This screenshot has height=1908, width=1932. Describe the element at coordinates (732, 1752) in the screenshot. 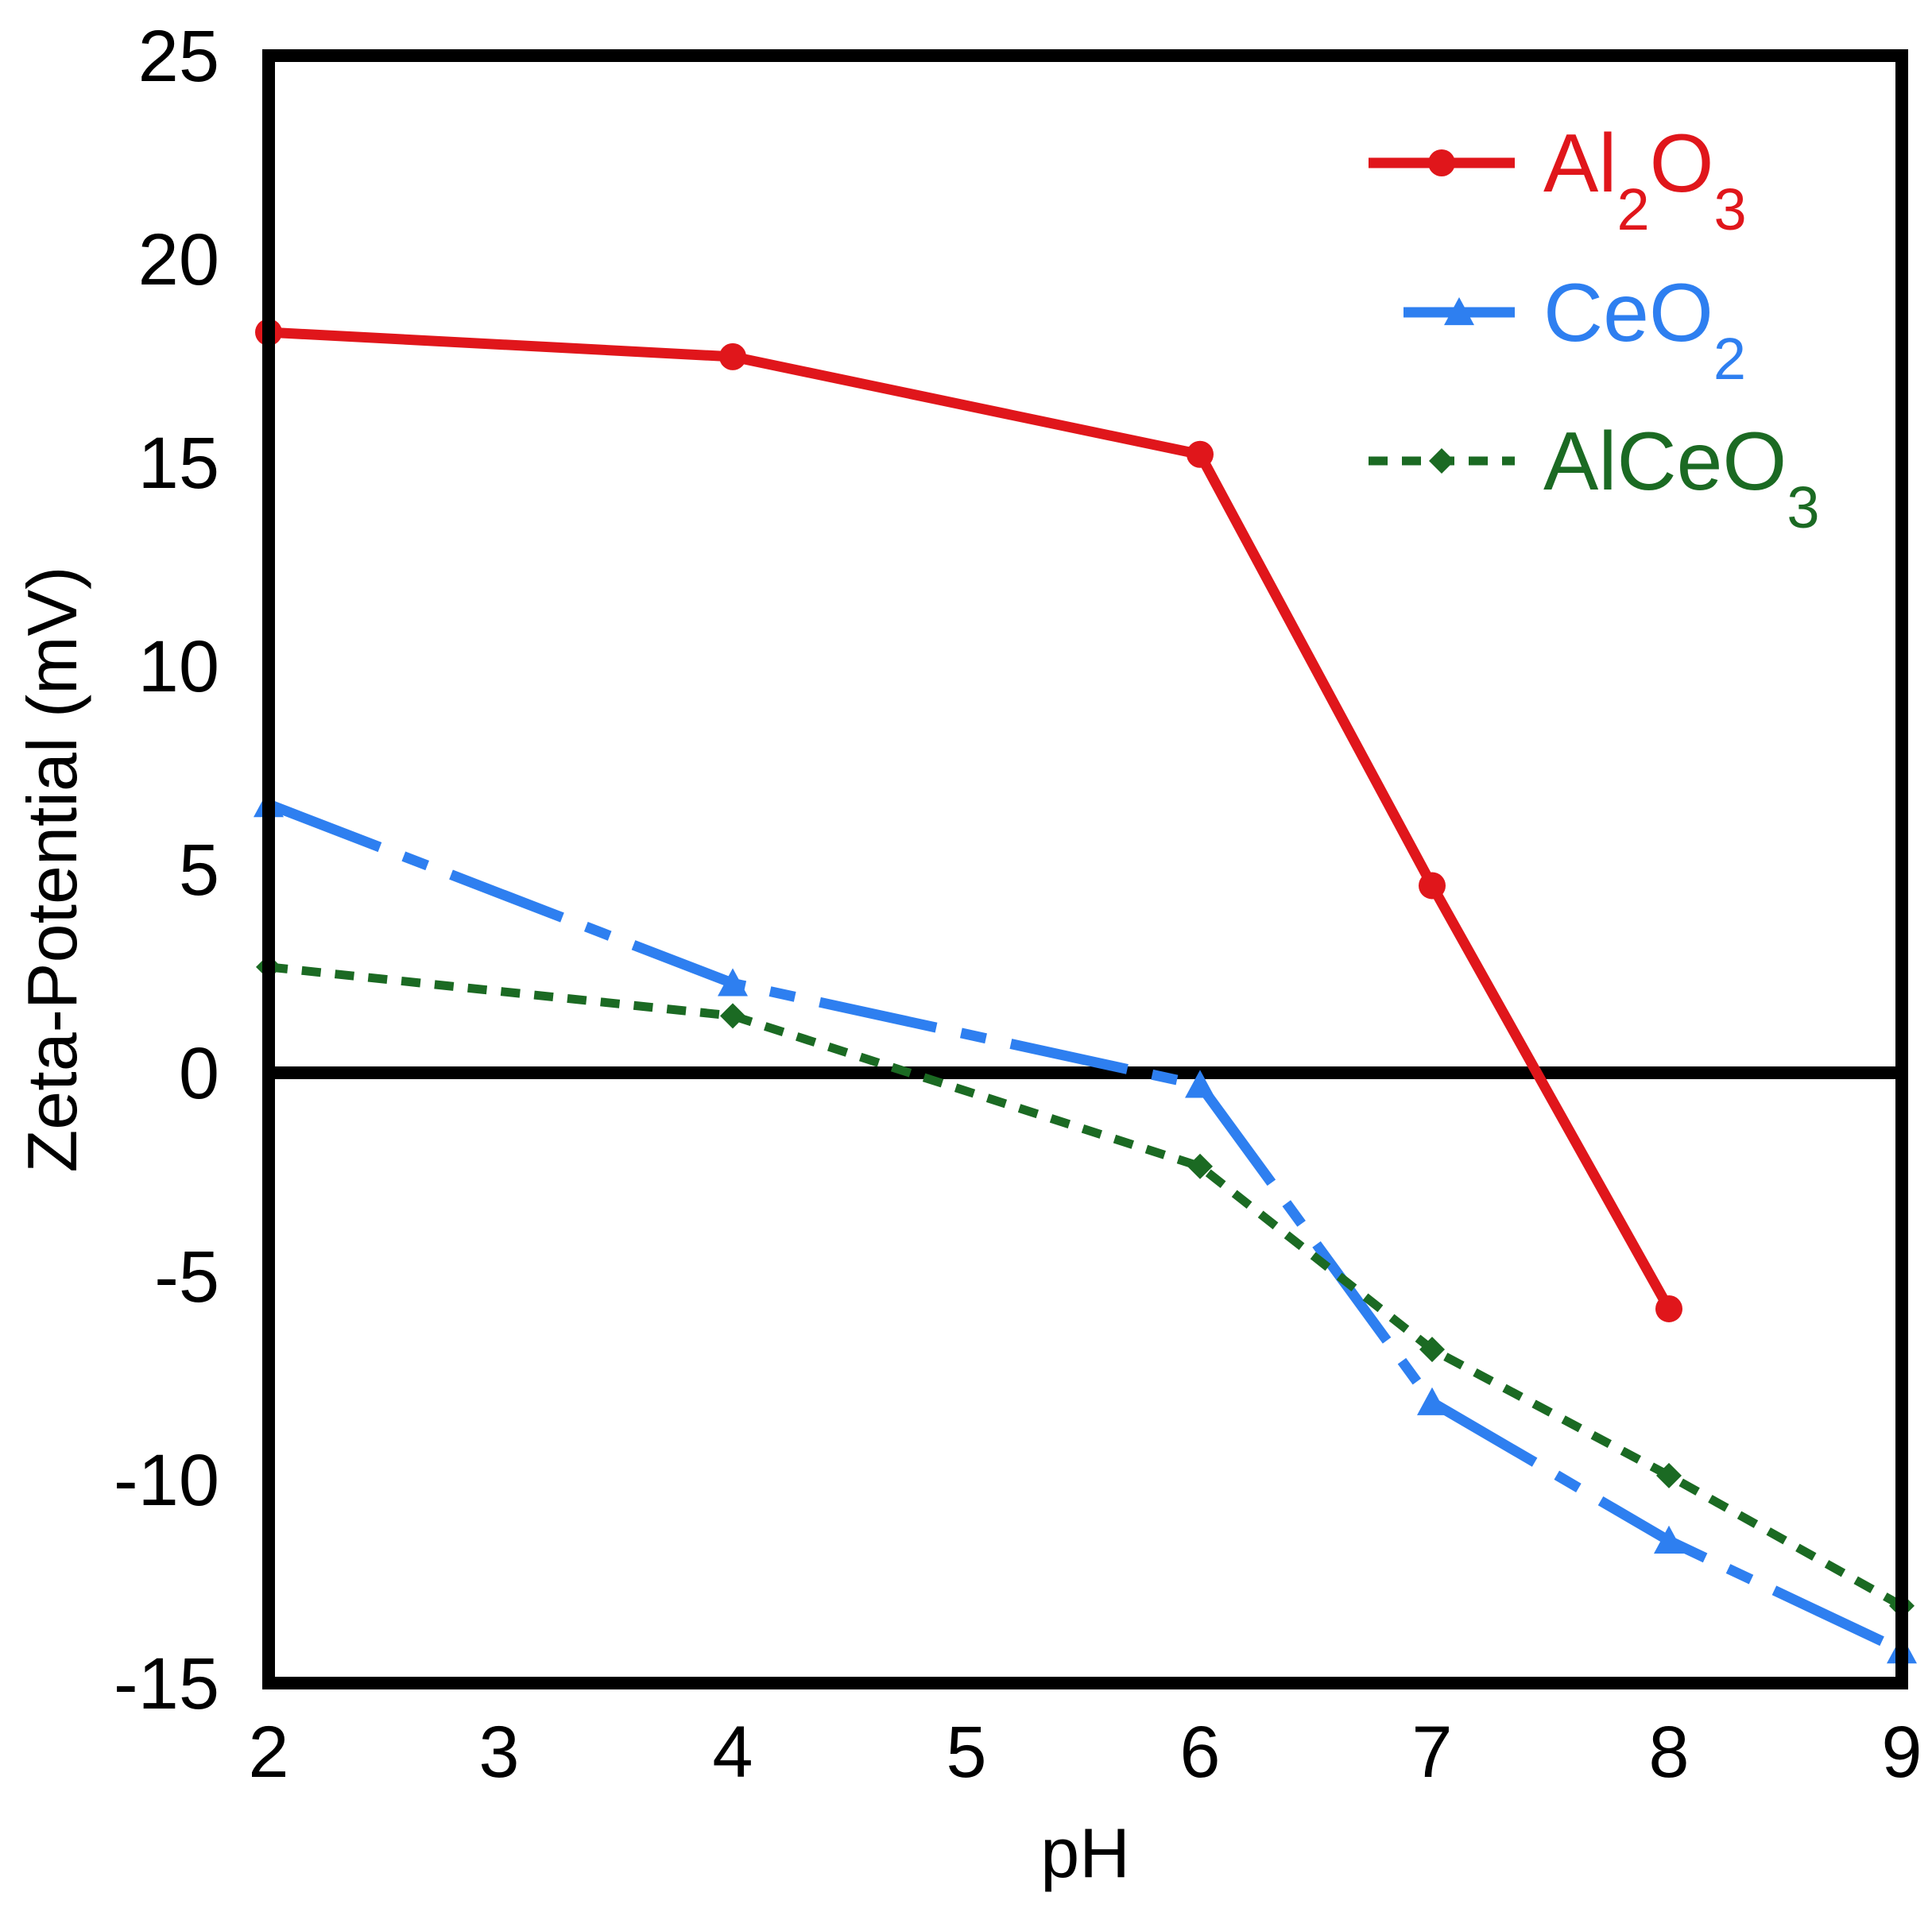

I see `x-tick-label: 4` at that location.